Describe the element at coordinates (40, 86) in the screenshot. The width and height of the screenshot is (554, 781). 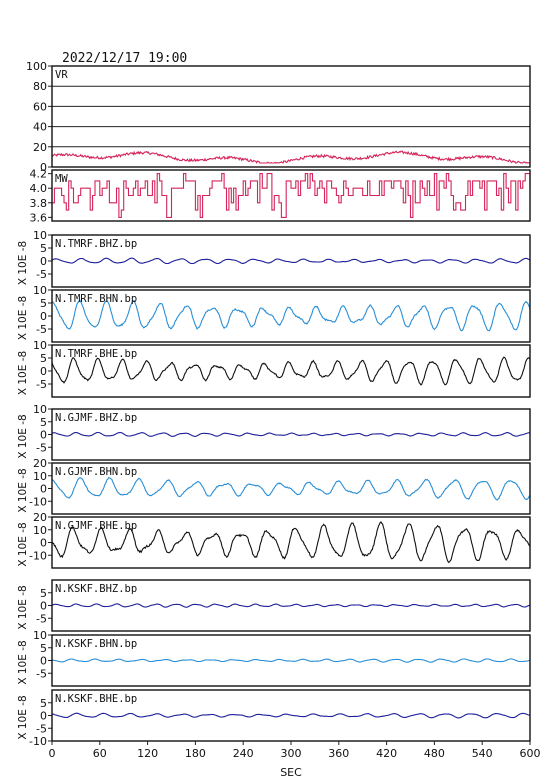
I see `y-tick-label: 80` at that location.